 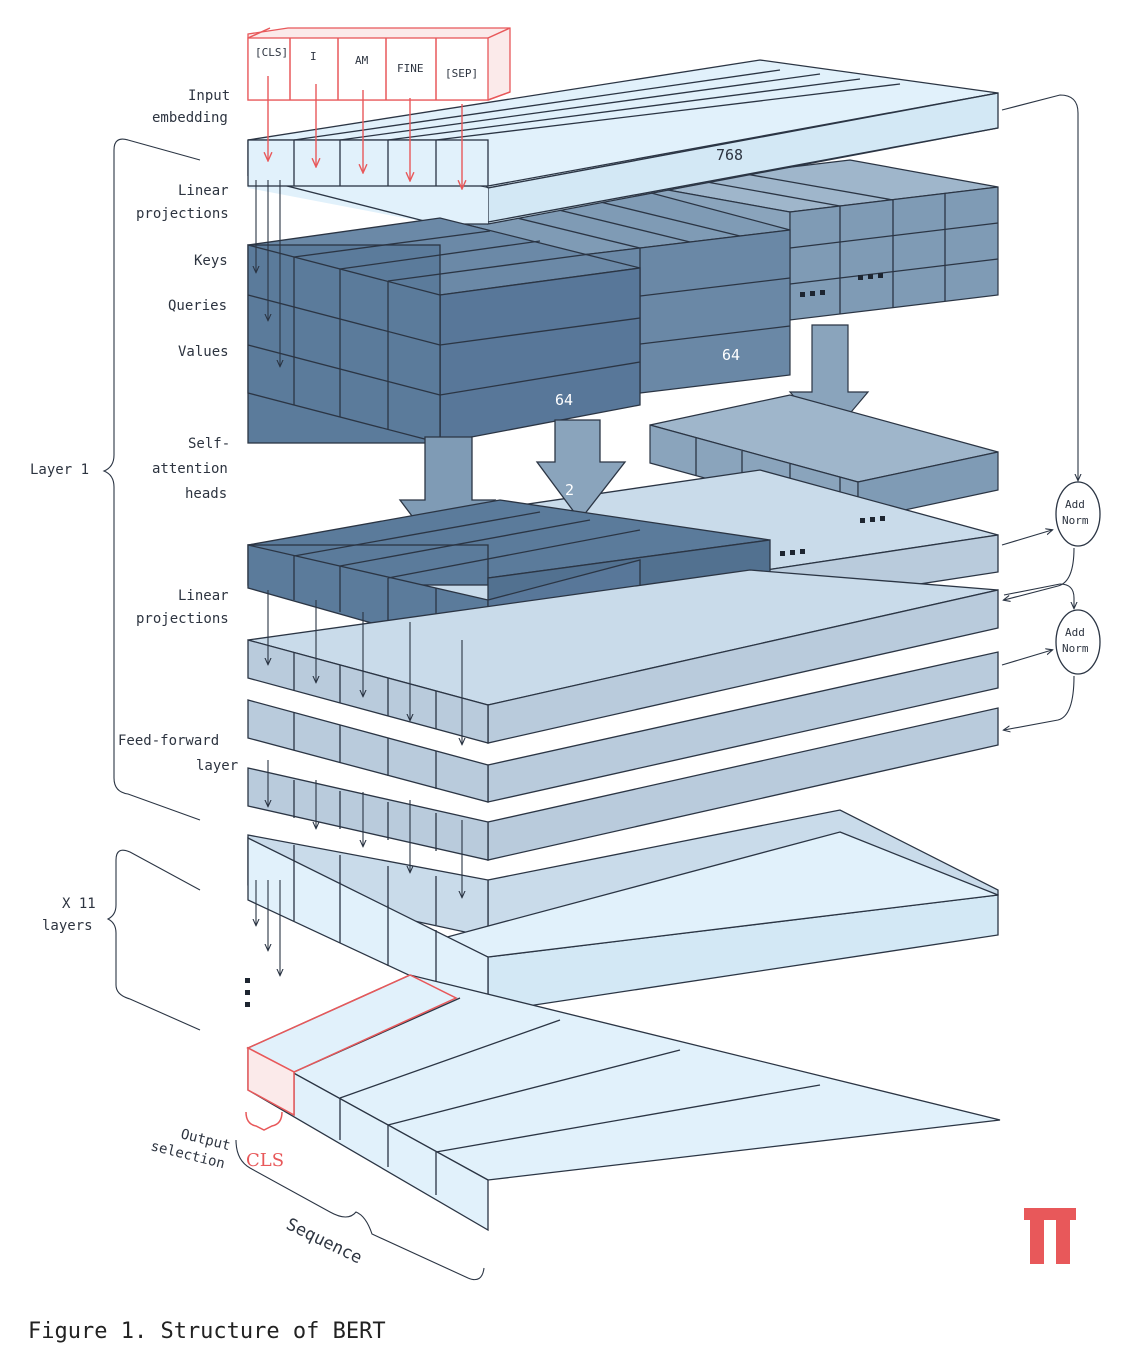 What do you see at coordinates (362, 60) in the screenshot?
I see `token-am: AM` at bounding box center [362, 60].